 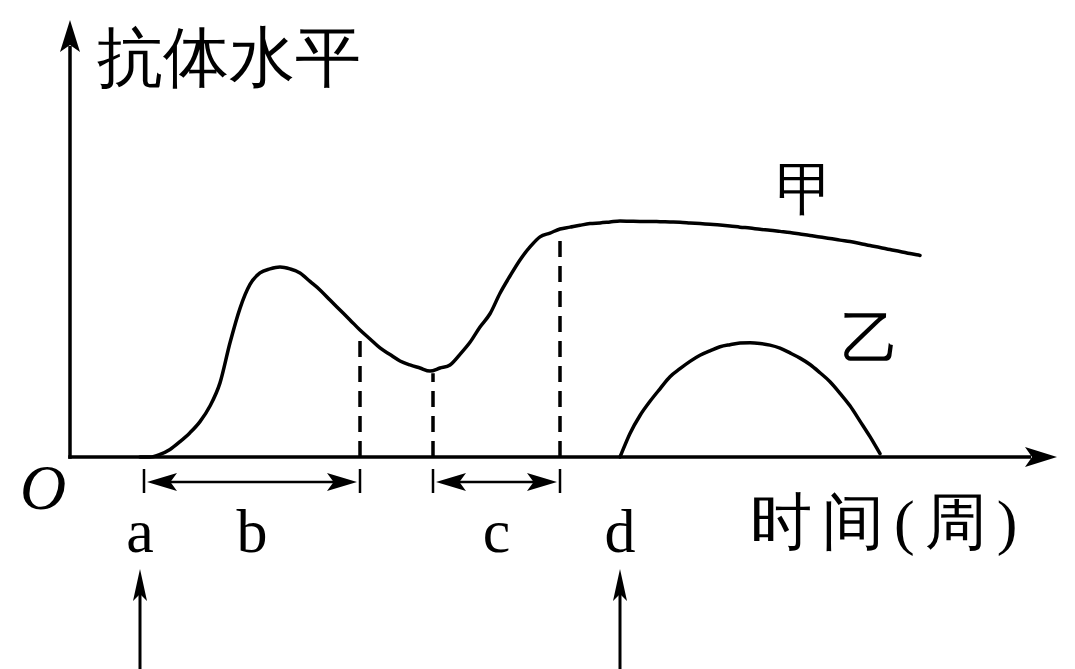 What do you see at coordinates (229, 57) in the screenshot?
I see `ylabel: 抗体水平` at bounding box center [229, 57].